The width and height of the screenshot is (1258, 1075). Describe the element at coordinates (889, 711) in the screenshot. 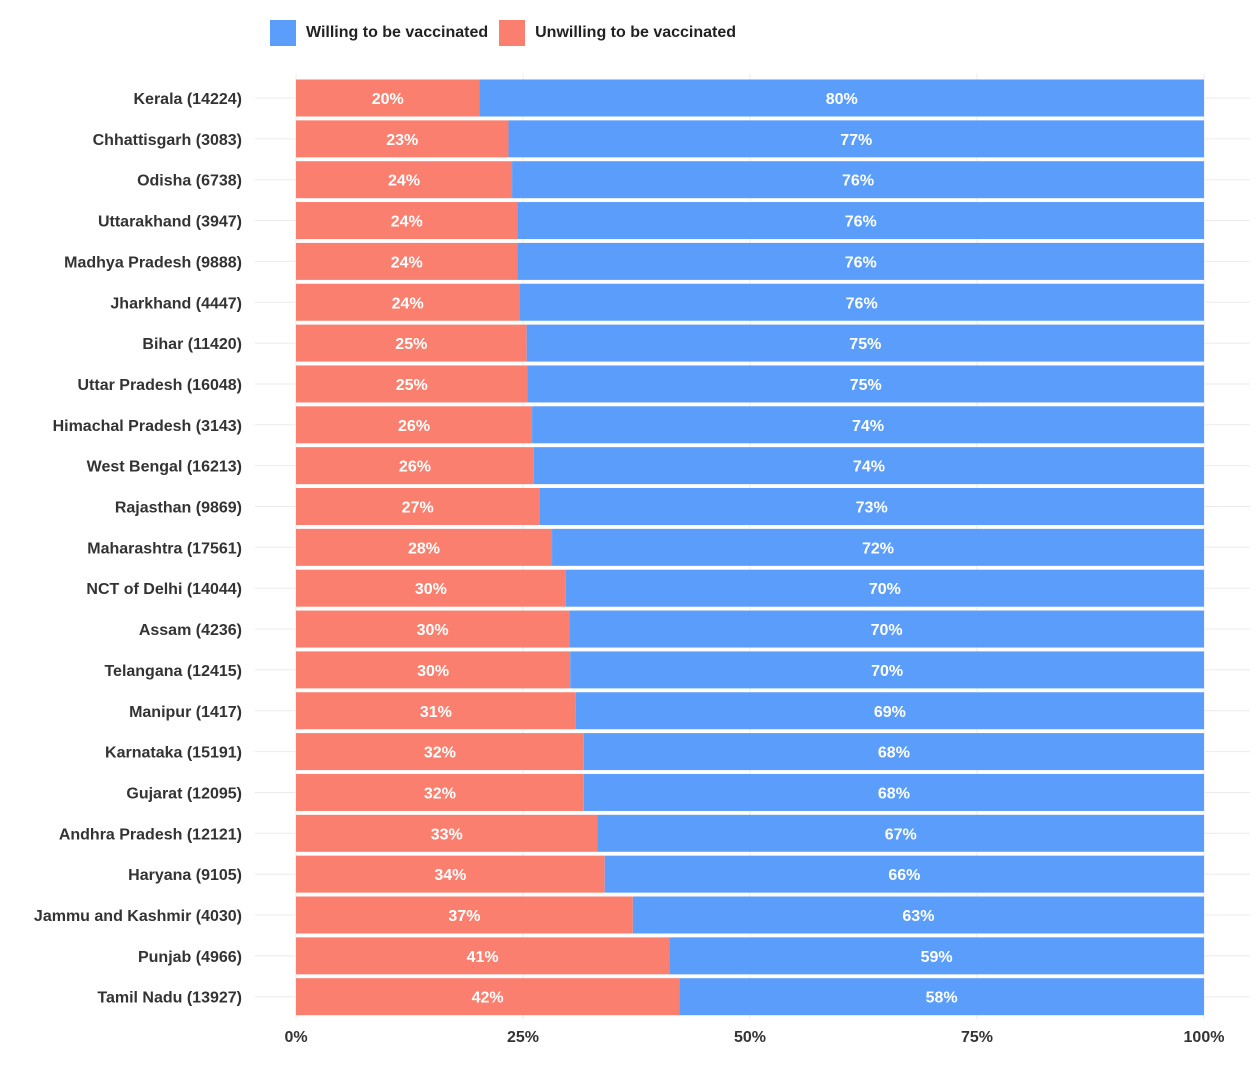

I see `bar-willing-manipur` at that location.